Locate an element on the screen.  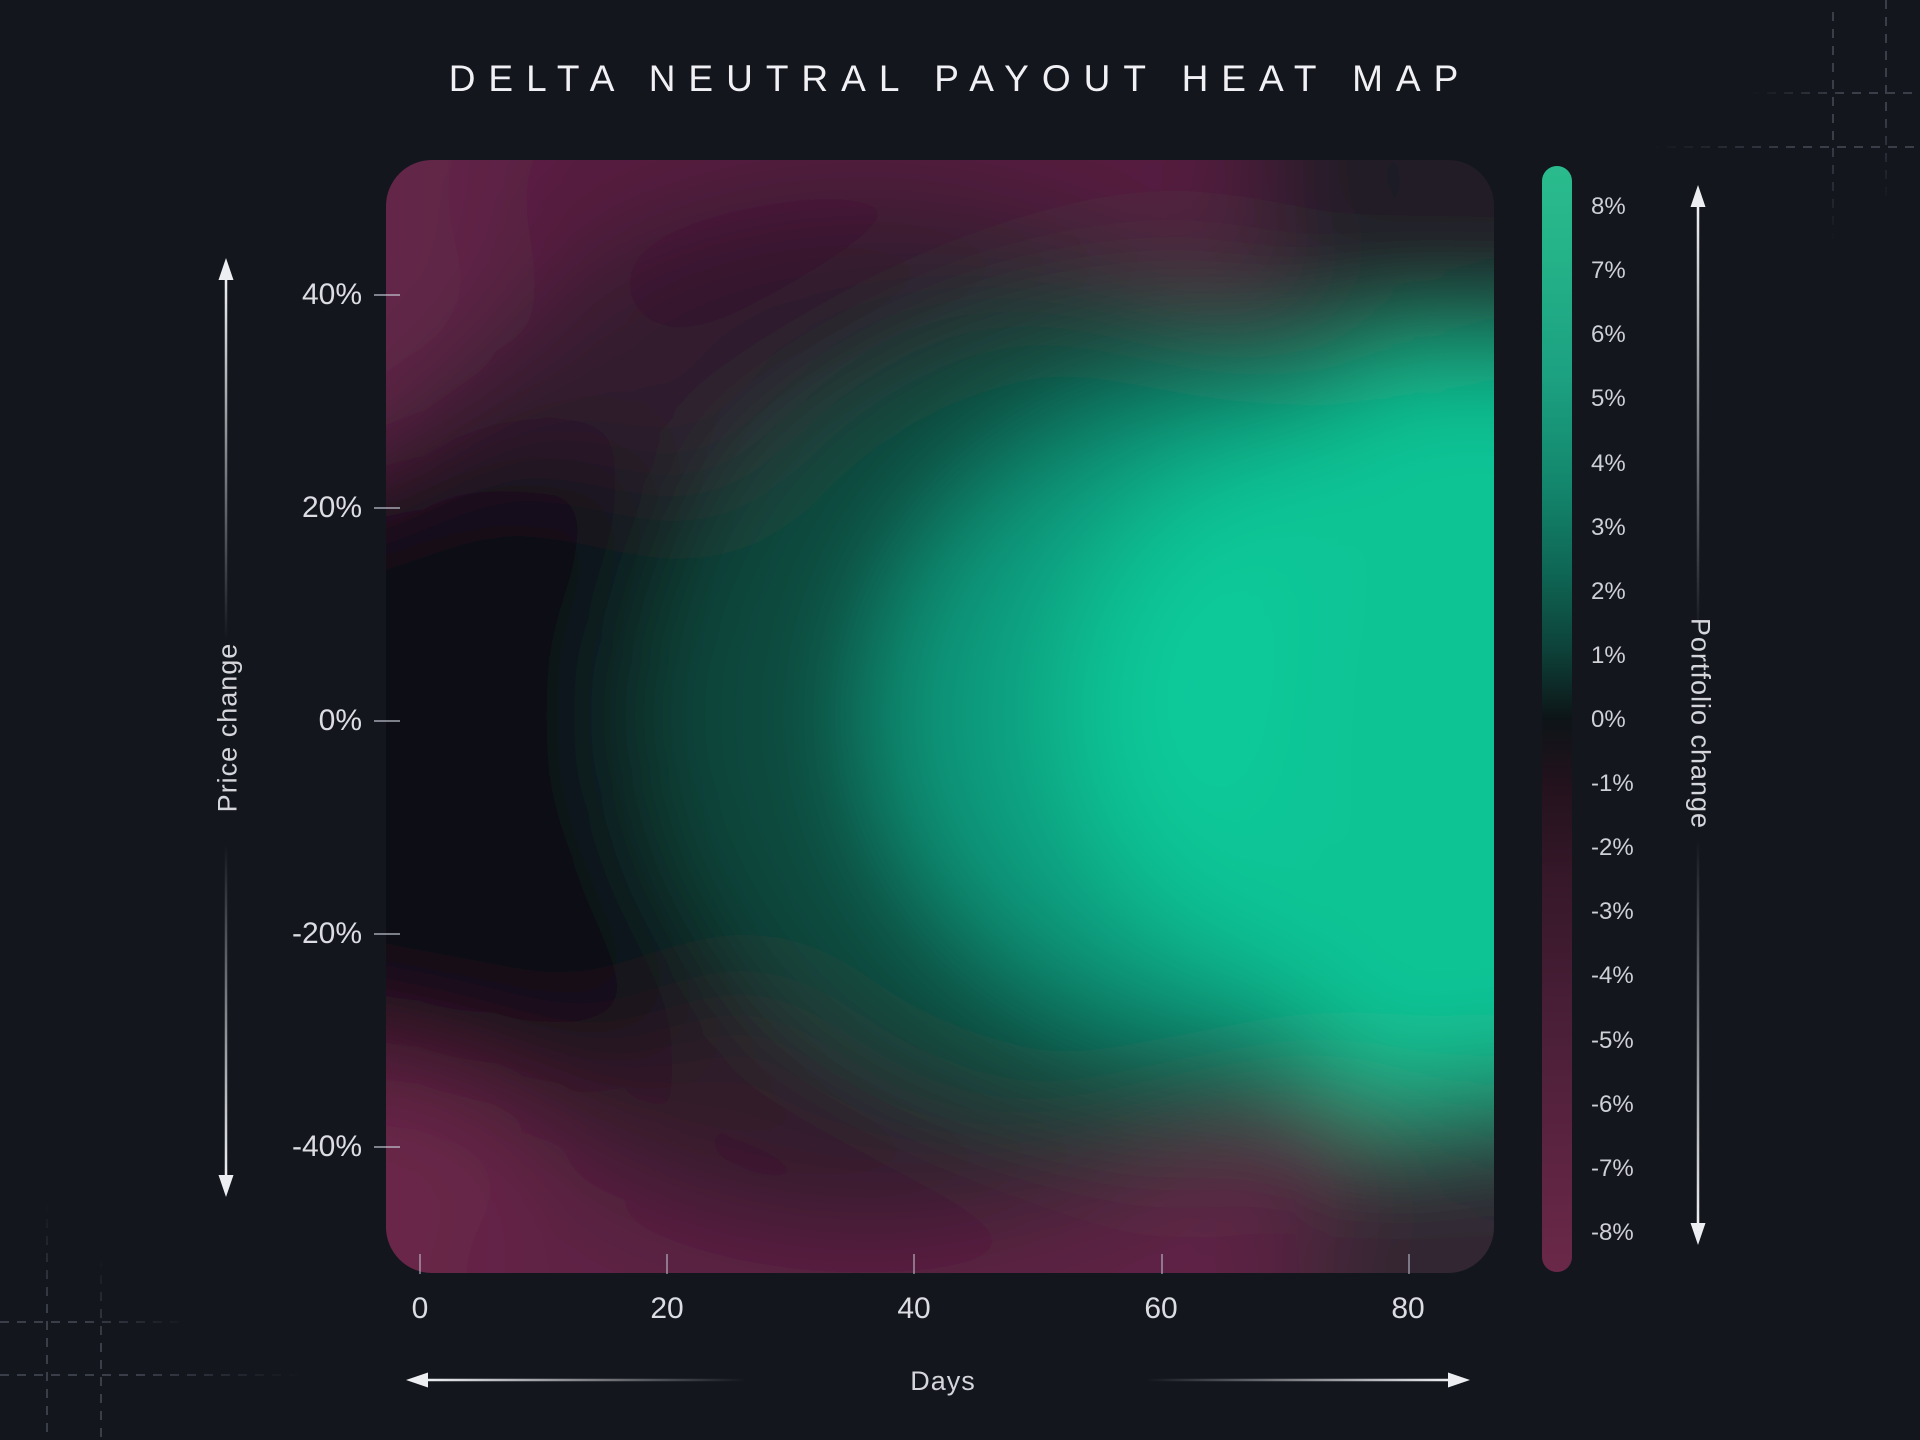
x-axis-tick-label: 0 is located at coordinates (420, 1308).